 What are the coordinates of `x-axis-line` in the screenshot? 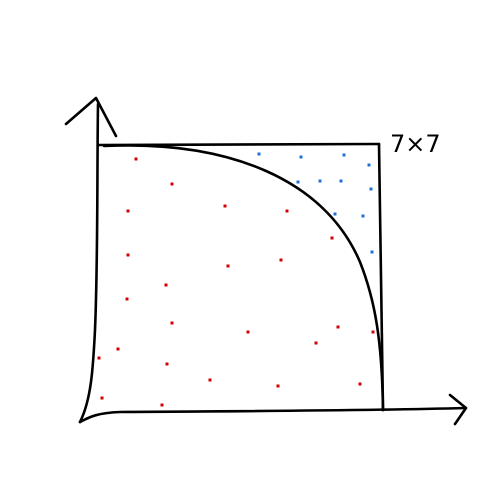 It's located at (273, 415).